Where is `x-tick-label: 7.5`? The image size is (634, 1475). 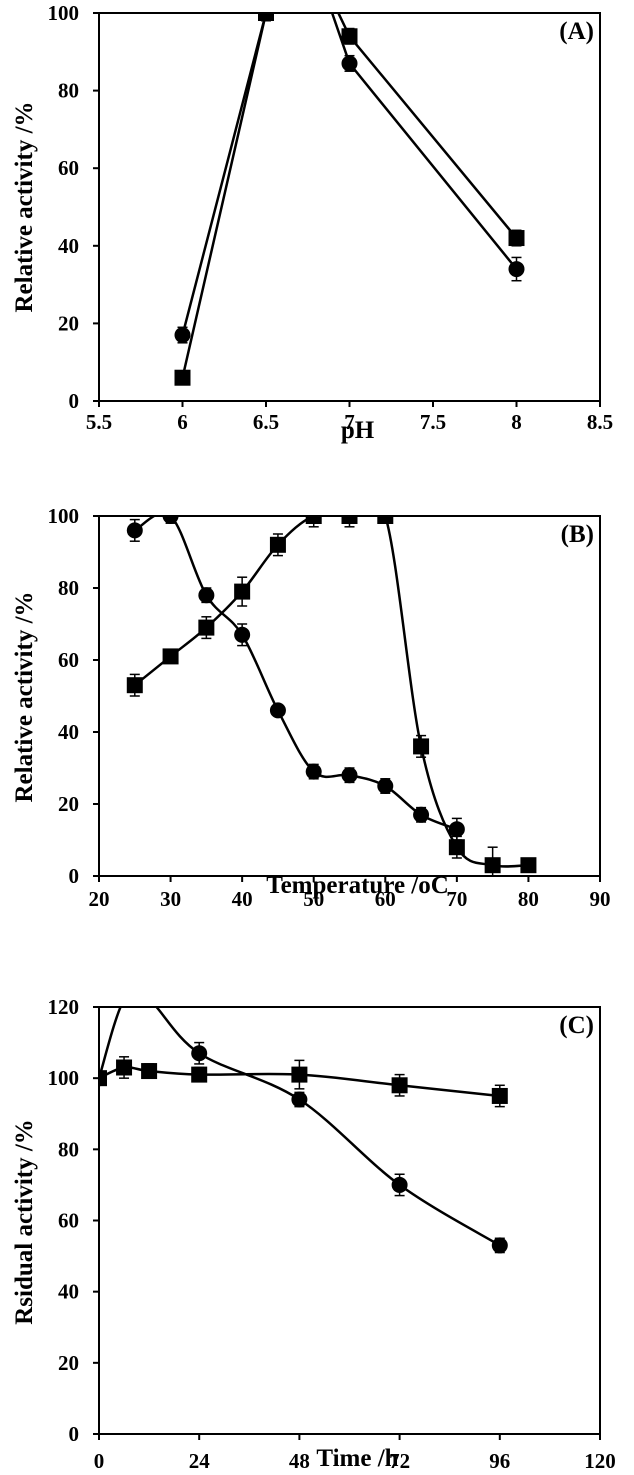 x-tick-label: 7.5 is located at coordinates (433, 422).